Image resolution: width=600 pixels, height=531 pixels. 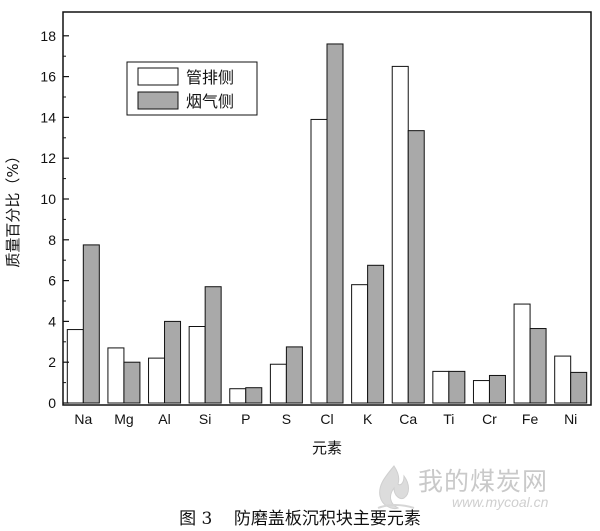 What do you see at coordinates (52, 240) in the screenshot?
I see `y-tick-label: 8` at bounding box center [52, 240].